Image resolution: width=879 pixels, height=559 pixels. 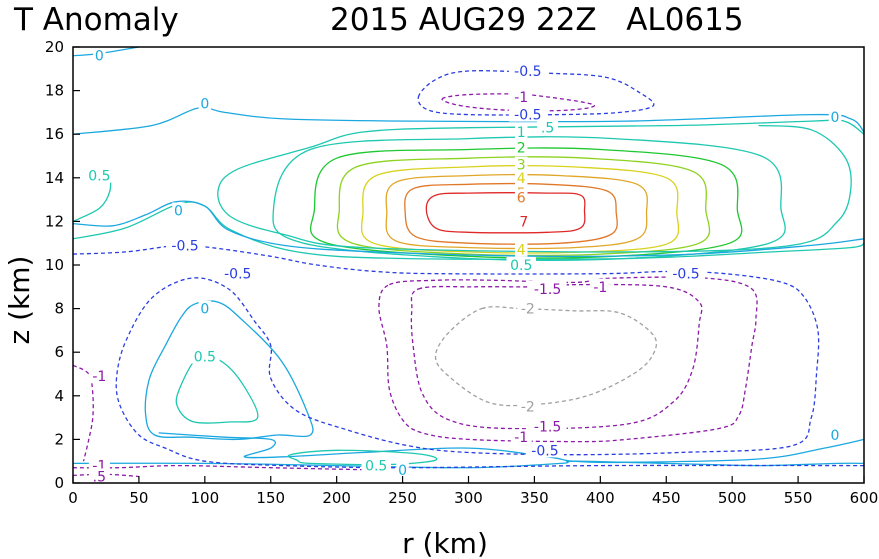 What do you see at coordinates (600, 498) in the screenshot?
I see `x-tick-label: 400` at bounding box center [600, 498].